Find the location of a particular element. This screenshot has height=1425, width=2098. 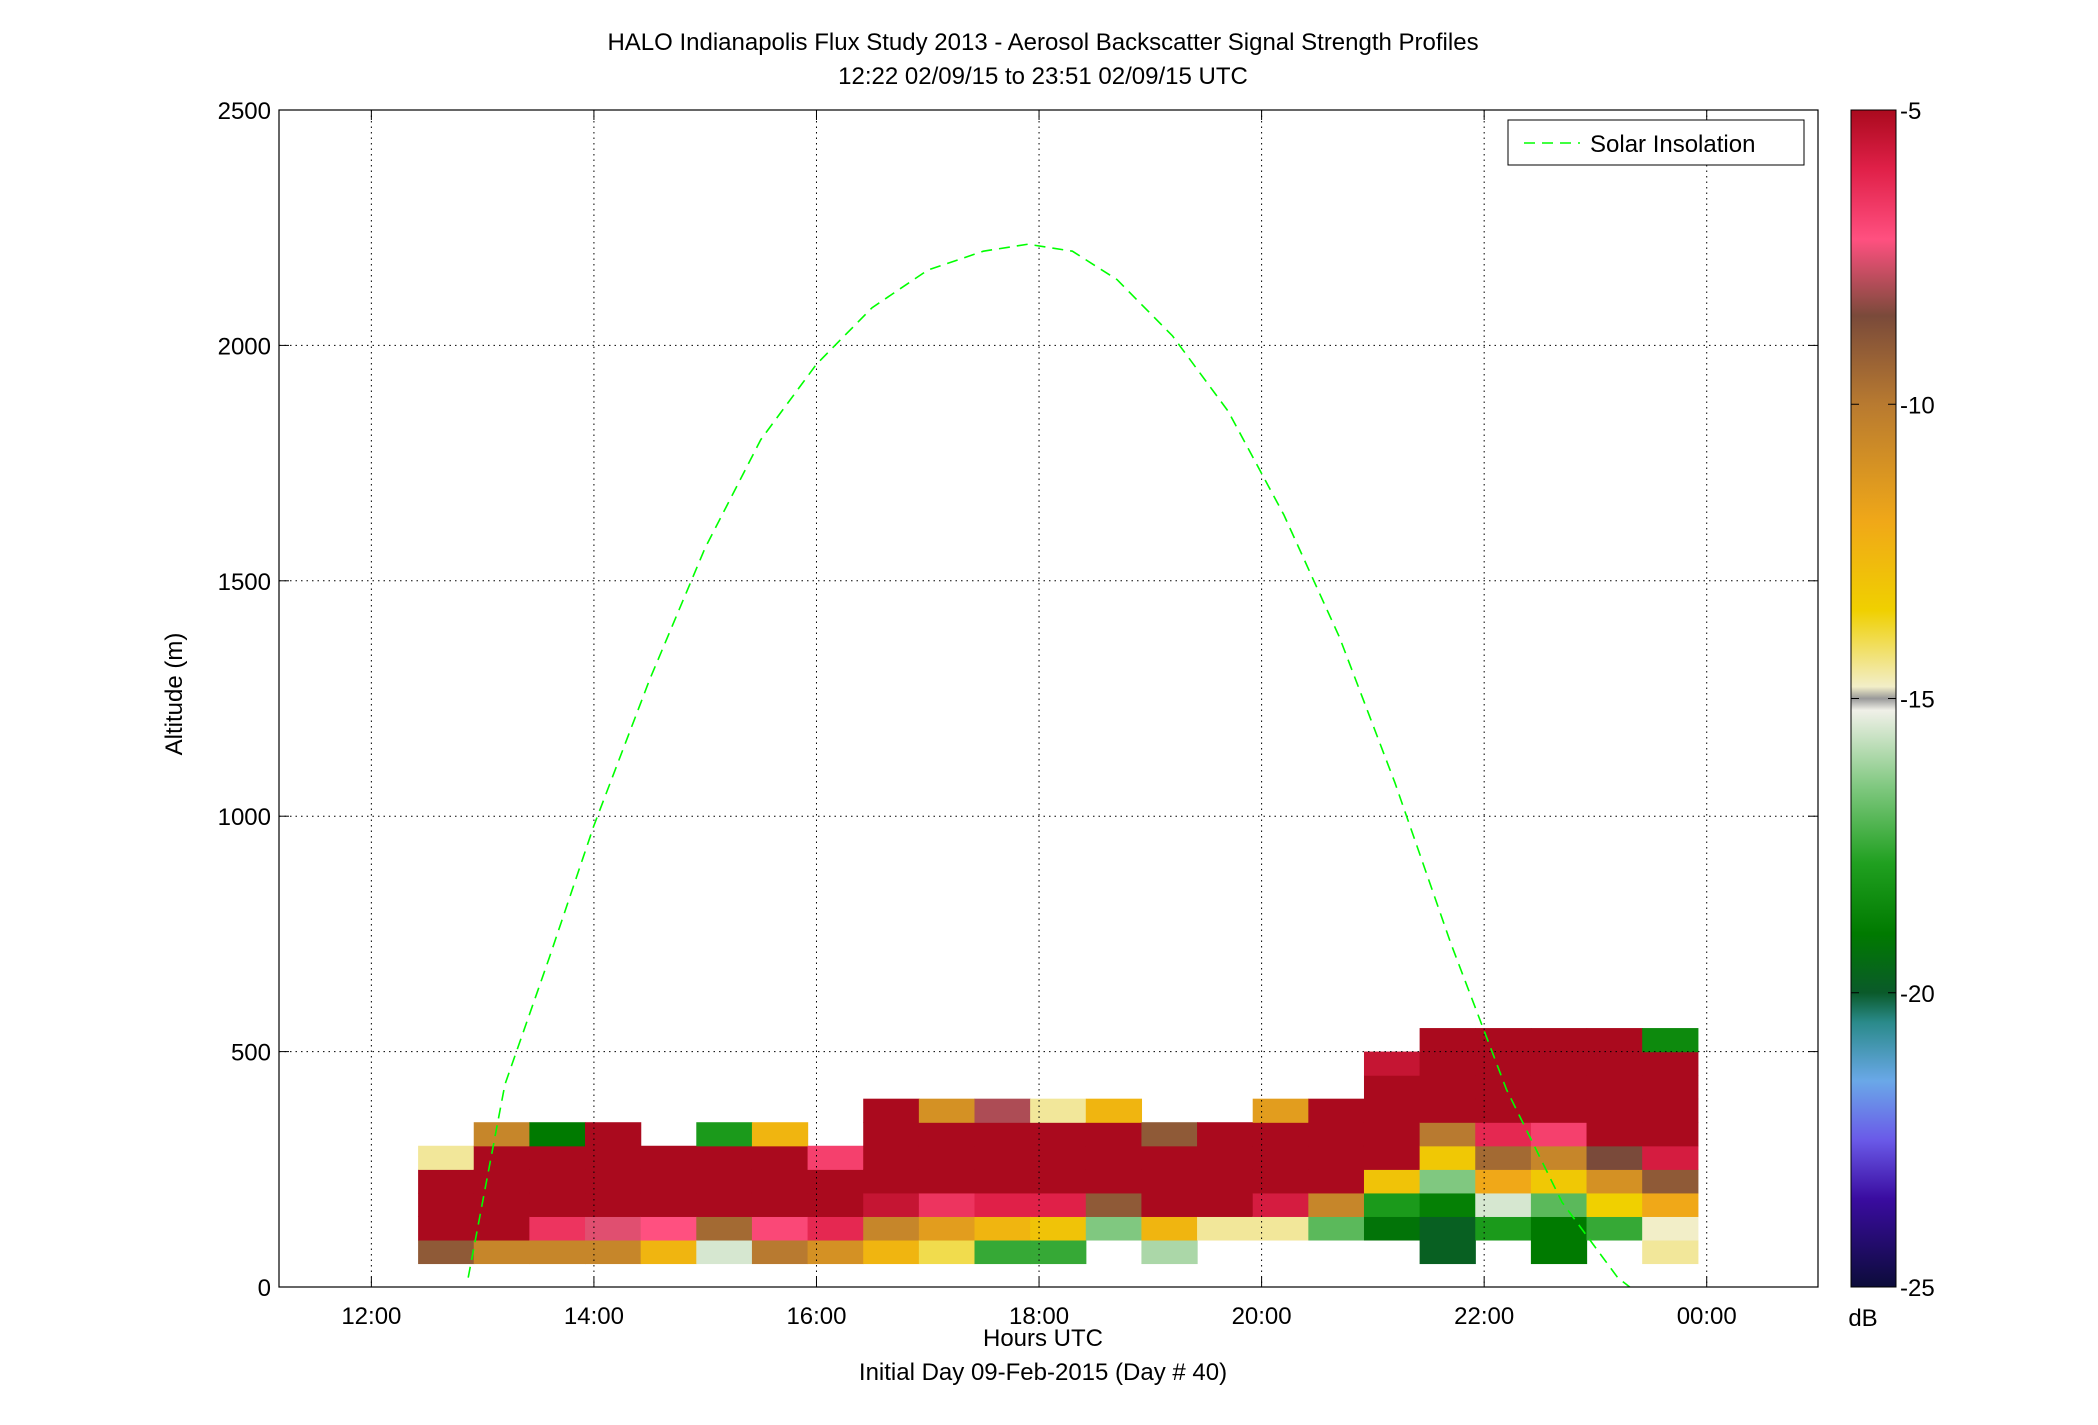

x-axis-label: Hours UTC is located at coordinates (1043, 1338).